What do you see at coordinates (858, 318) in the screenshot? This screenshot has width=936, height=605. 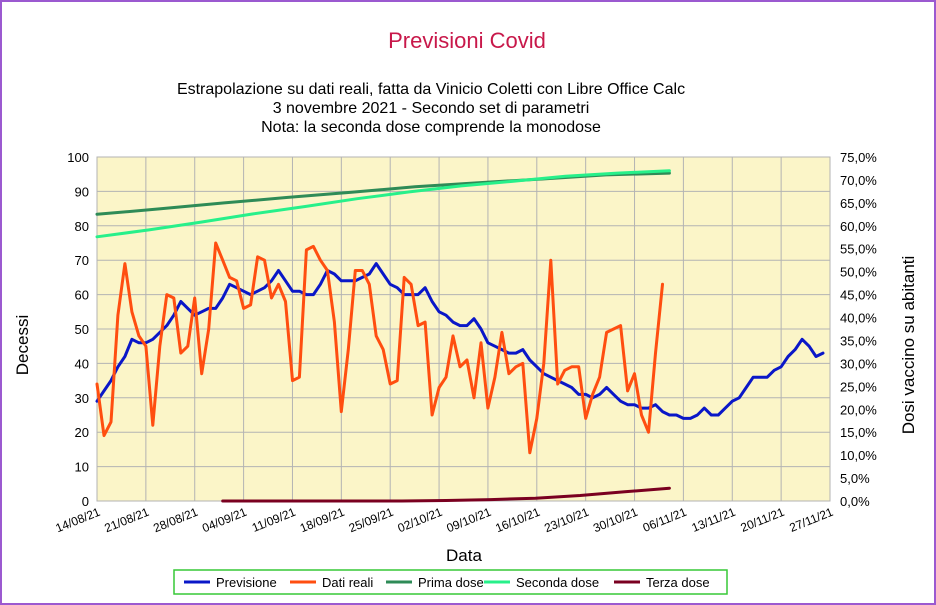 I see `y2-tick-label: 40,0%` at bounding box center [858, 318].